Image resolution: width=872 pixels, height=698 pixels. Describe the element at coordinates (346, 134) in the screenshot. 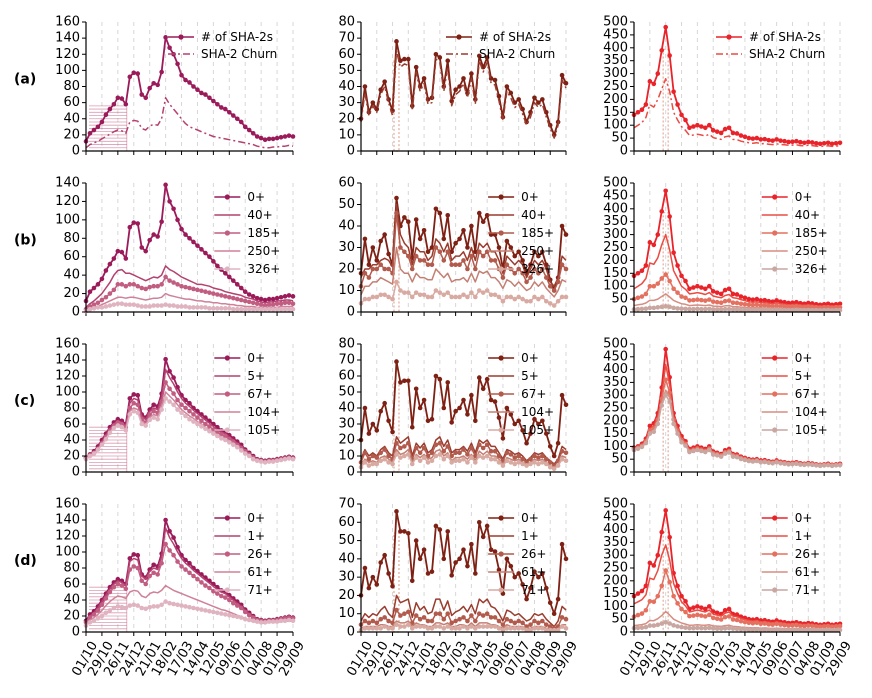

I see `y-tick-label: 10` at that location.